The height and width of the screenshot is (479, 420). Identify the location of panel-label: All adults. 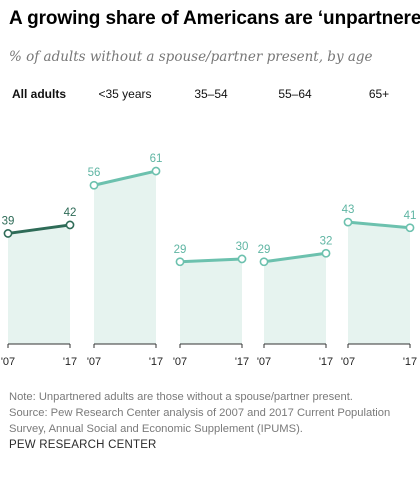
(39, 94).